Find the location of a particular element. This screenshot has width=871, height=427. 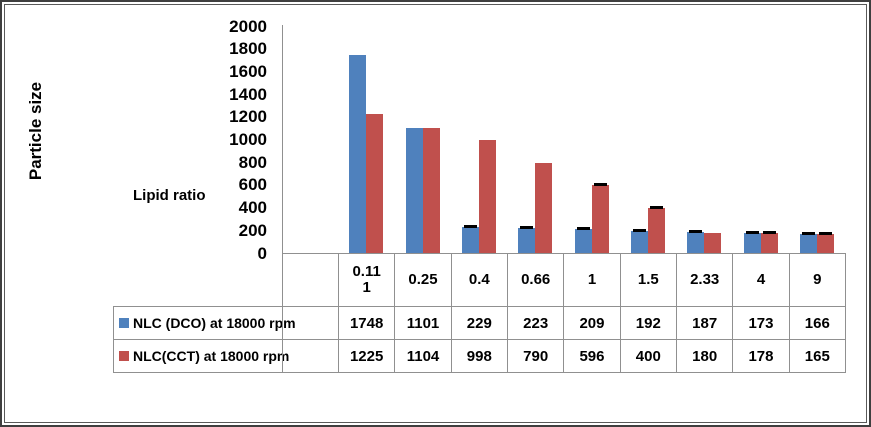

y-tick-label: 0 is located at coordinates (262, 253).